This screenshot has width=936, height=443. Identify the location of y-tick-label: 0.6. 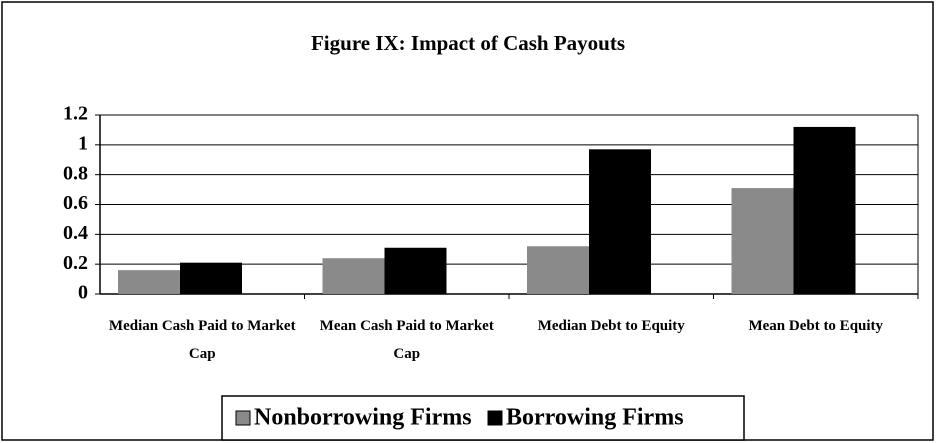
(75, 203).